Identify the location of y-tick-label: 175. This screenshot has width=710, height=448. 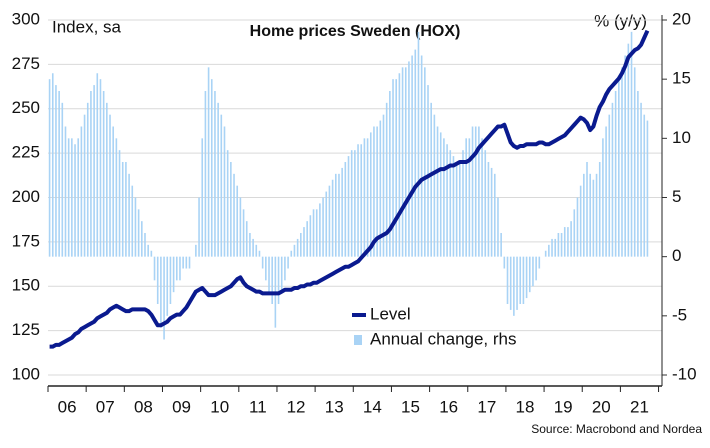
(26, 240).